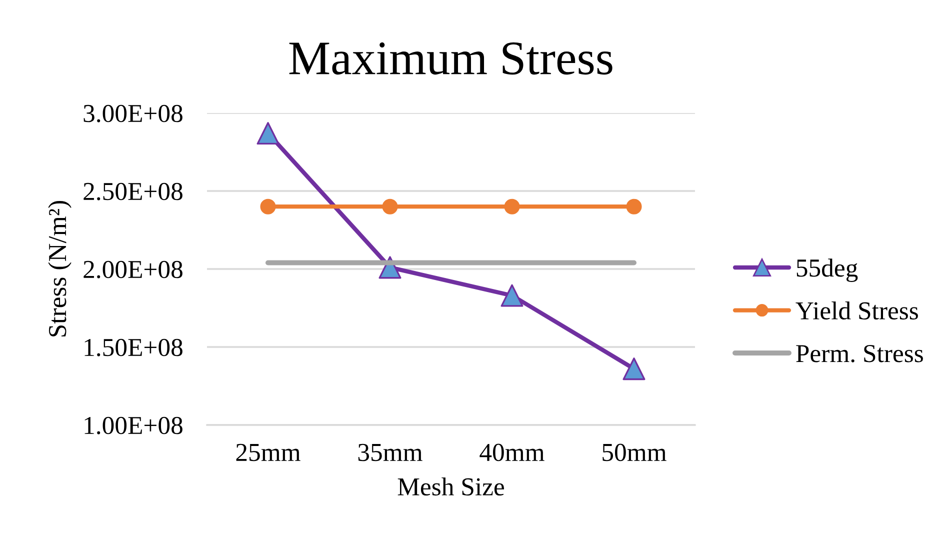  What do you see at coordinates (857, 310) in the screenshot?
I see `legend-label: Yield Stress` at bounding box center [857, 310].